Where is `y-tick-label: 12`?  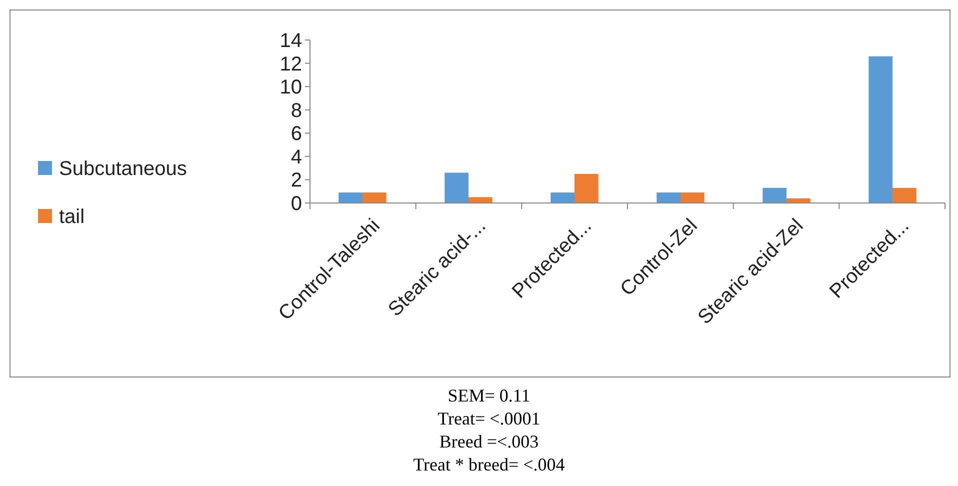
y-tick-label: 12 is located at coordinates (291, 64).